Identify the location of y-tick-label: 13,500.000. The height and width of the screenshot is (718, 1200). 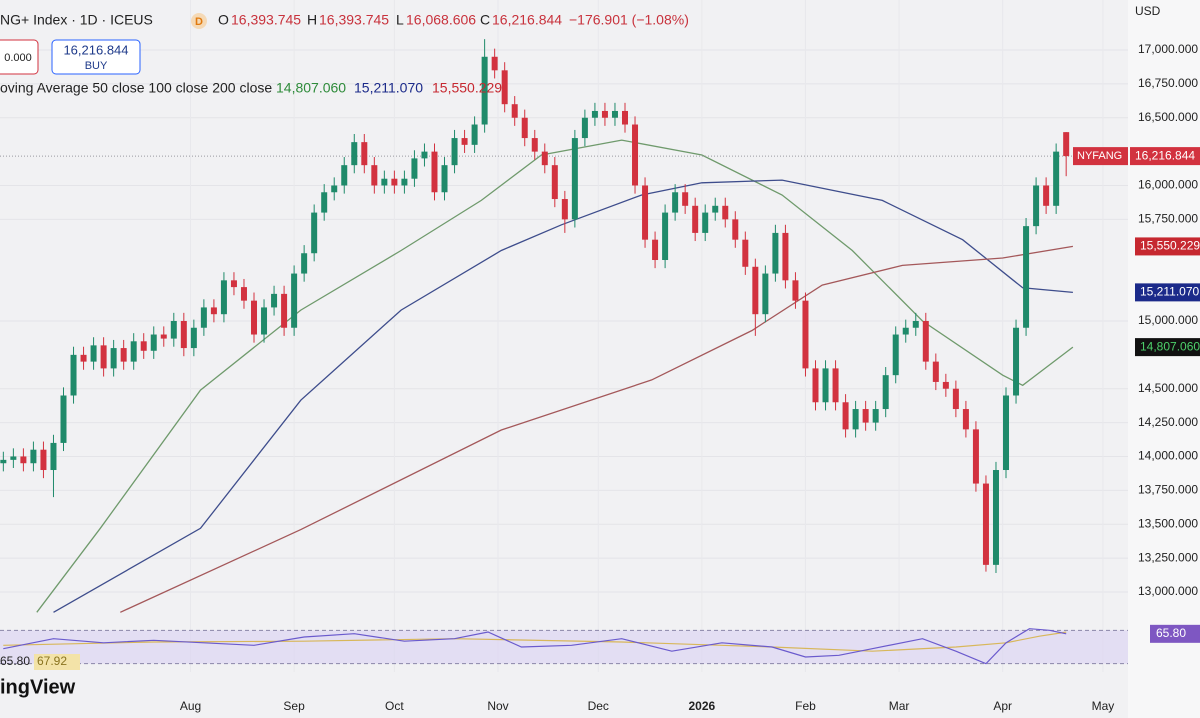
(1168, 523).